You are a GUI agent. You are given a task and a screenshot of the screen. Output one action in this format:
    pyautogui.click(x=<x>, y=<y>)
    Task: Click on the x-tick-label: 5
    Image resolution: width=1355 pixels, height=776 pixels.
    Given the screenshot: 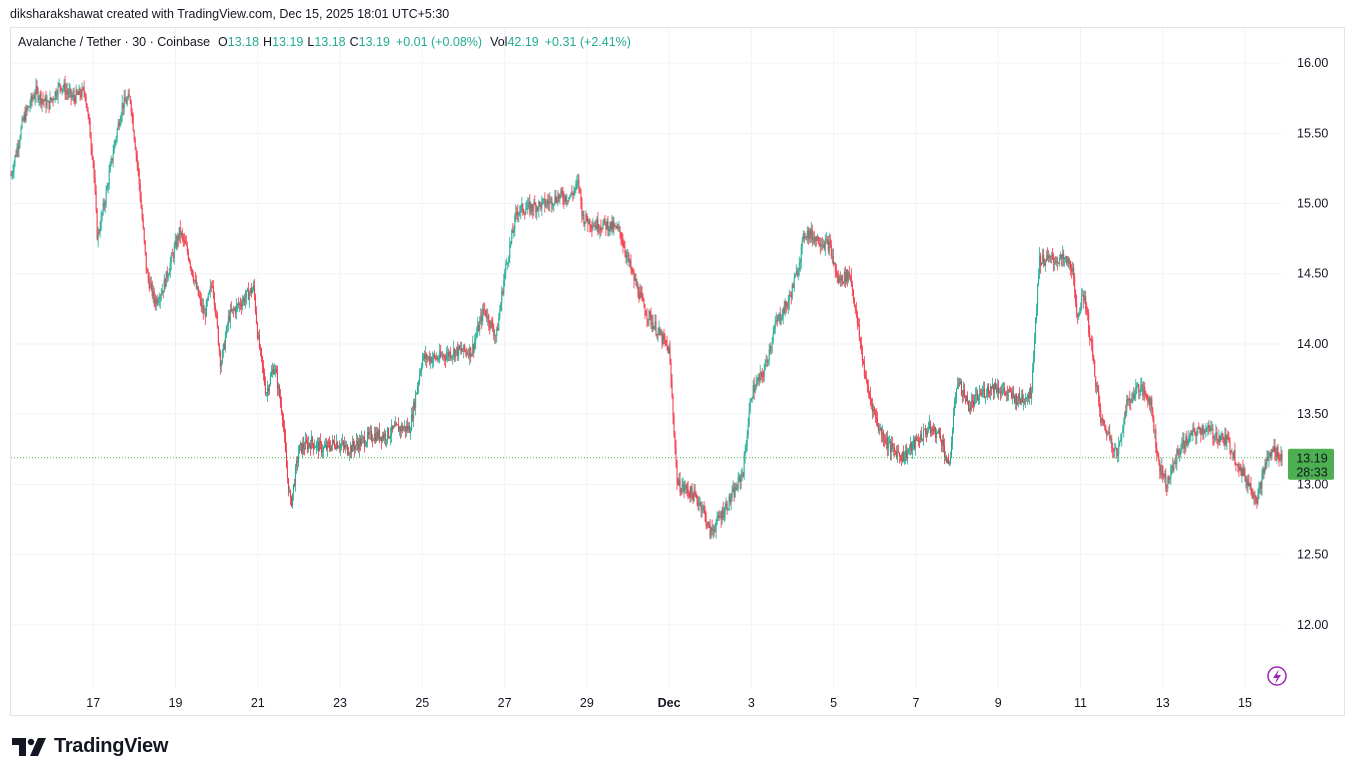 What is the action you would take?
    pyautogui.click(x=833, y=703)
    